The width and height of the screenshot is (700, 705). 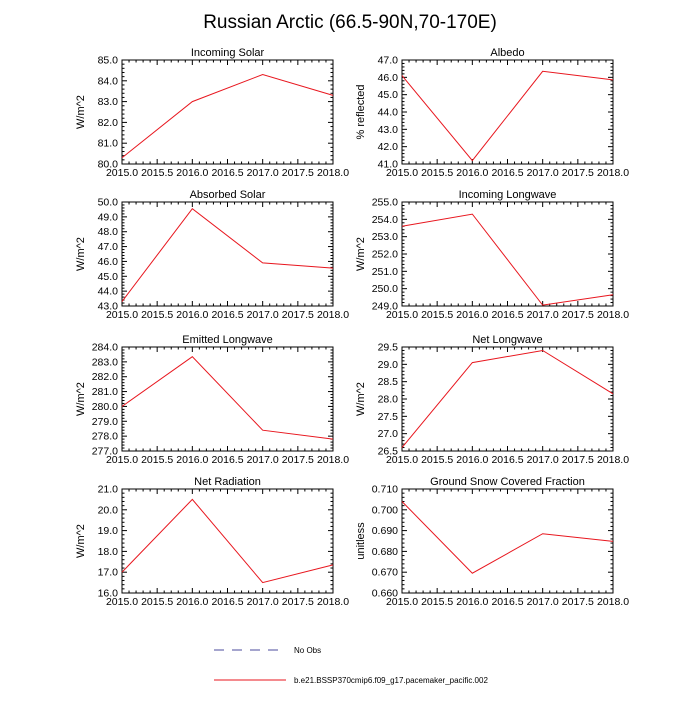 I want to click on y-tick-label: 50.0, so click(x=108, y=203).